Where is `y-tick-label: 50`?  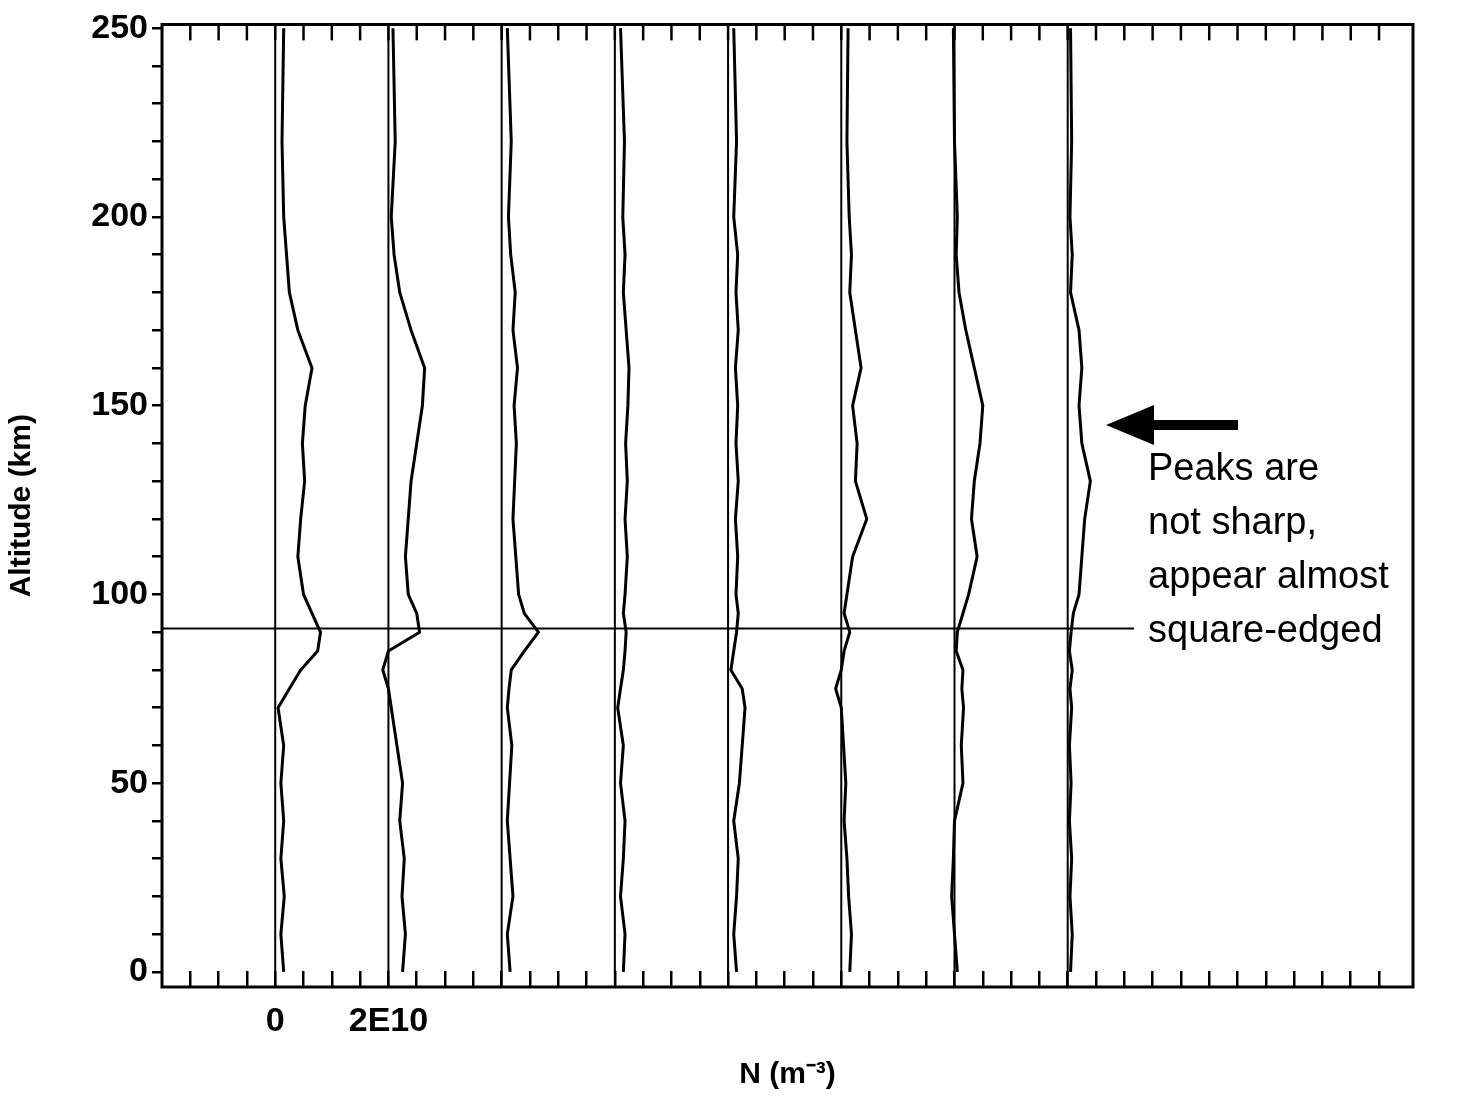
y-tick-label: 50 is located at coordinates (129, 780).